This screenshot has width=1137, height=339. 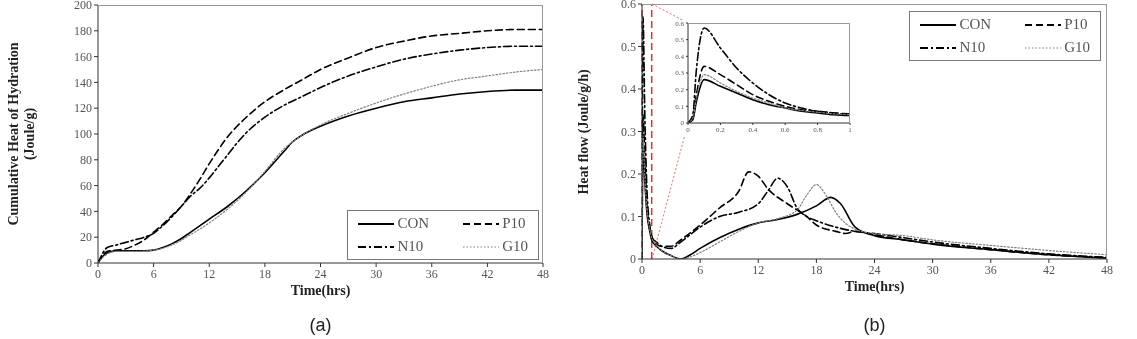 I want to click on y-tick-label: 0.6, so click(x=628, y=6).